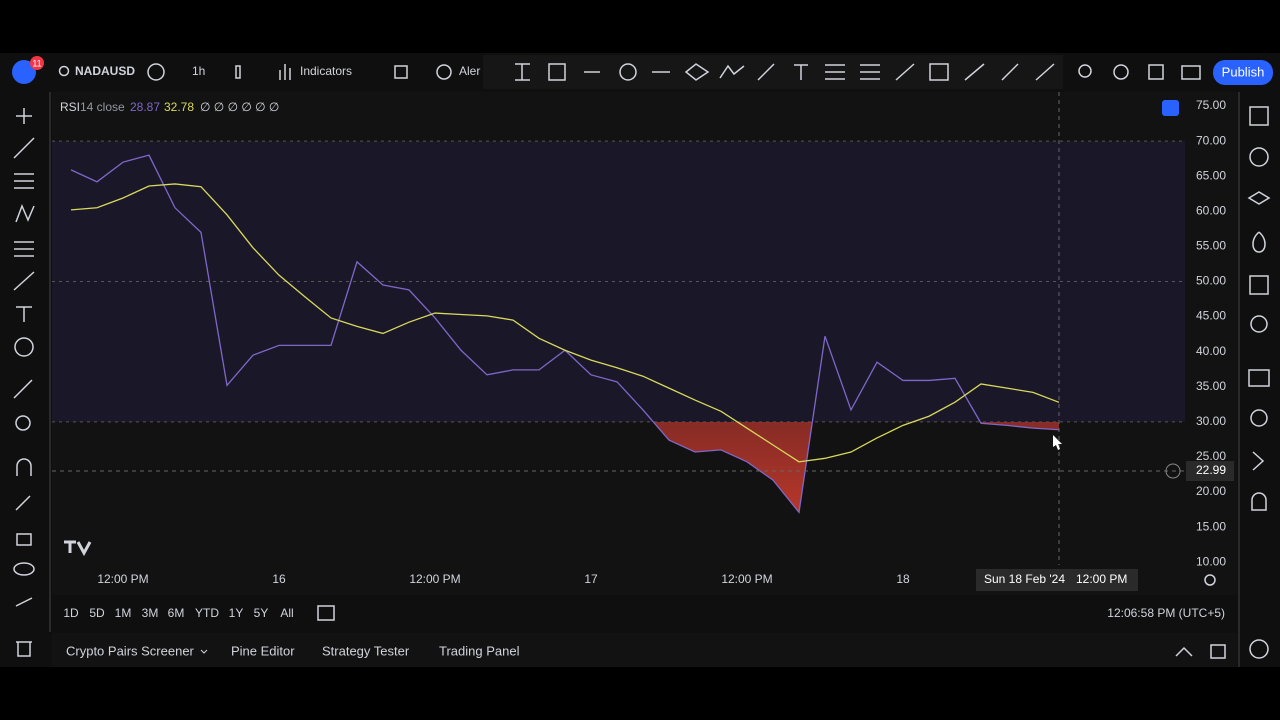 This screenshot has height=720, width=1280. What do you see at coordinates (198, 71) in the screenshot?
I see `interval: 1h` at bounding box center [198, 71].